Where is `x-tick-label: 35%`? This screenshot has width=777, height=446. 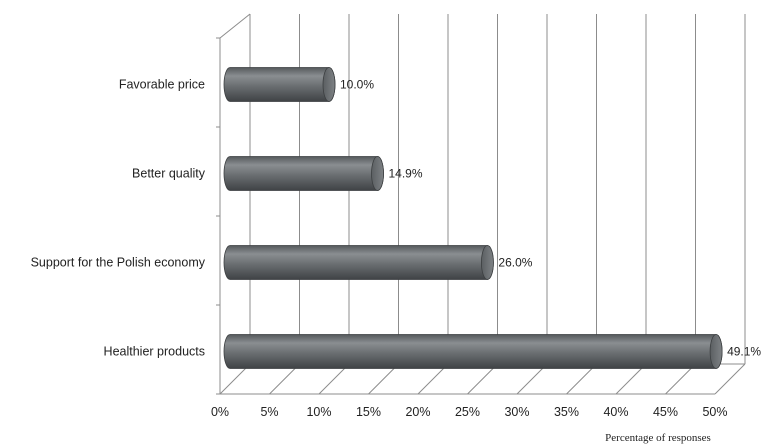
x-tick-label: 35% is located at coordinates (566, 412).